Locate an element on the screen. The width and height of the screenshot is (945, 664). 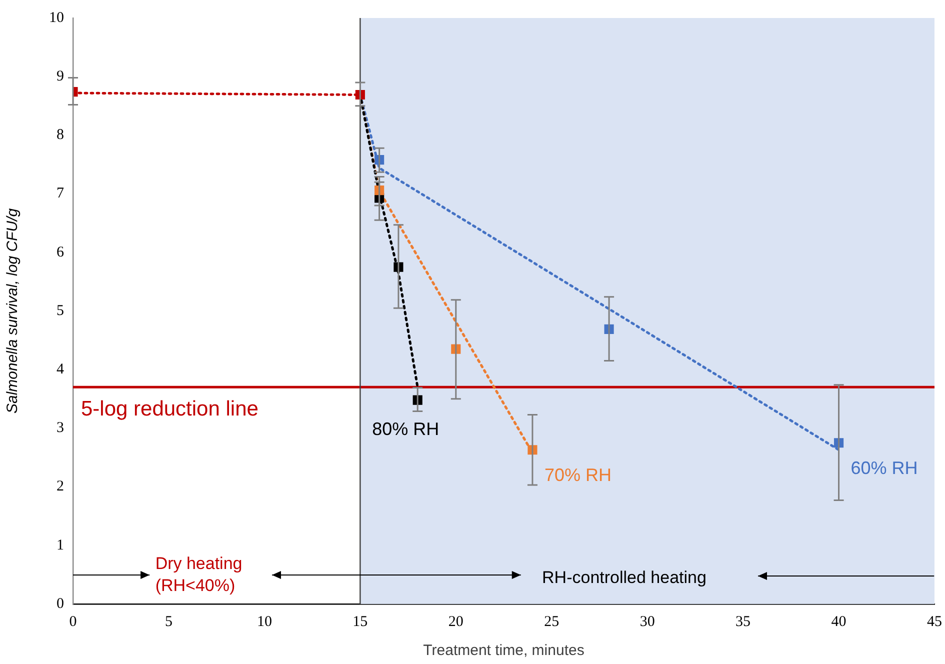
y-tick-label: 1 is located at coordinates (60, 545).